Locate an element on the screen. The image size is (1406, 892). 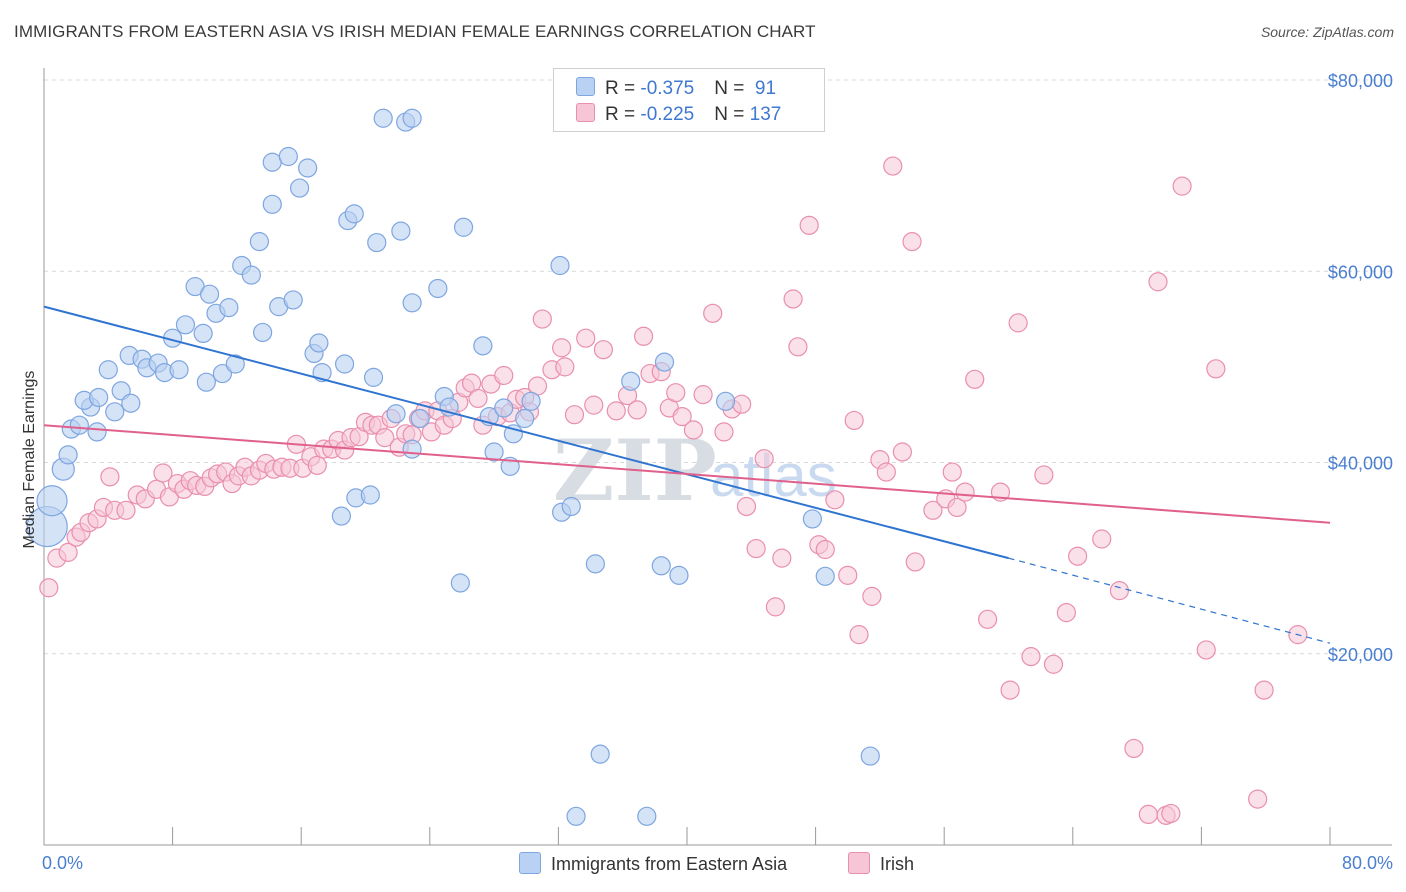
legend-row-irish: R = -0.225 N = 137 is located at coordinates (678, 114).